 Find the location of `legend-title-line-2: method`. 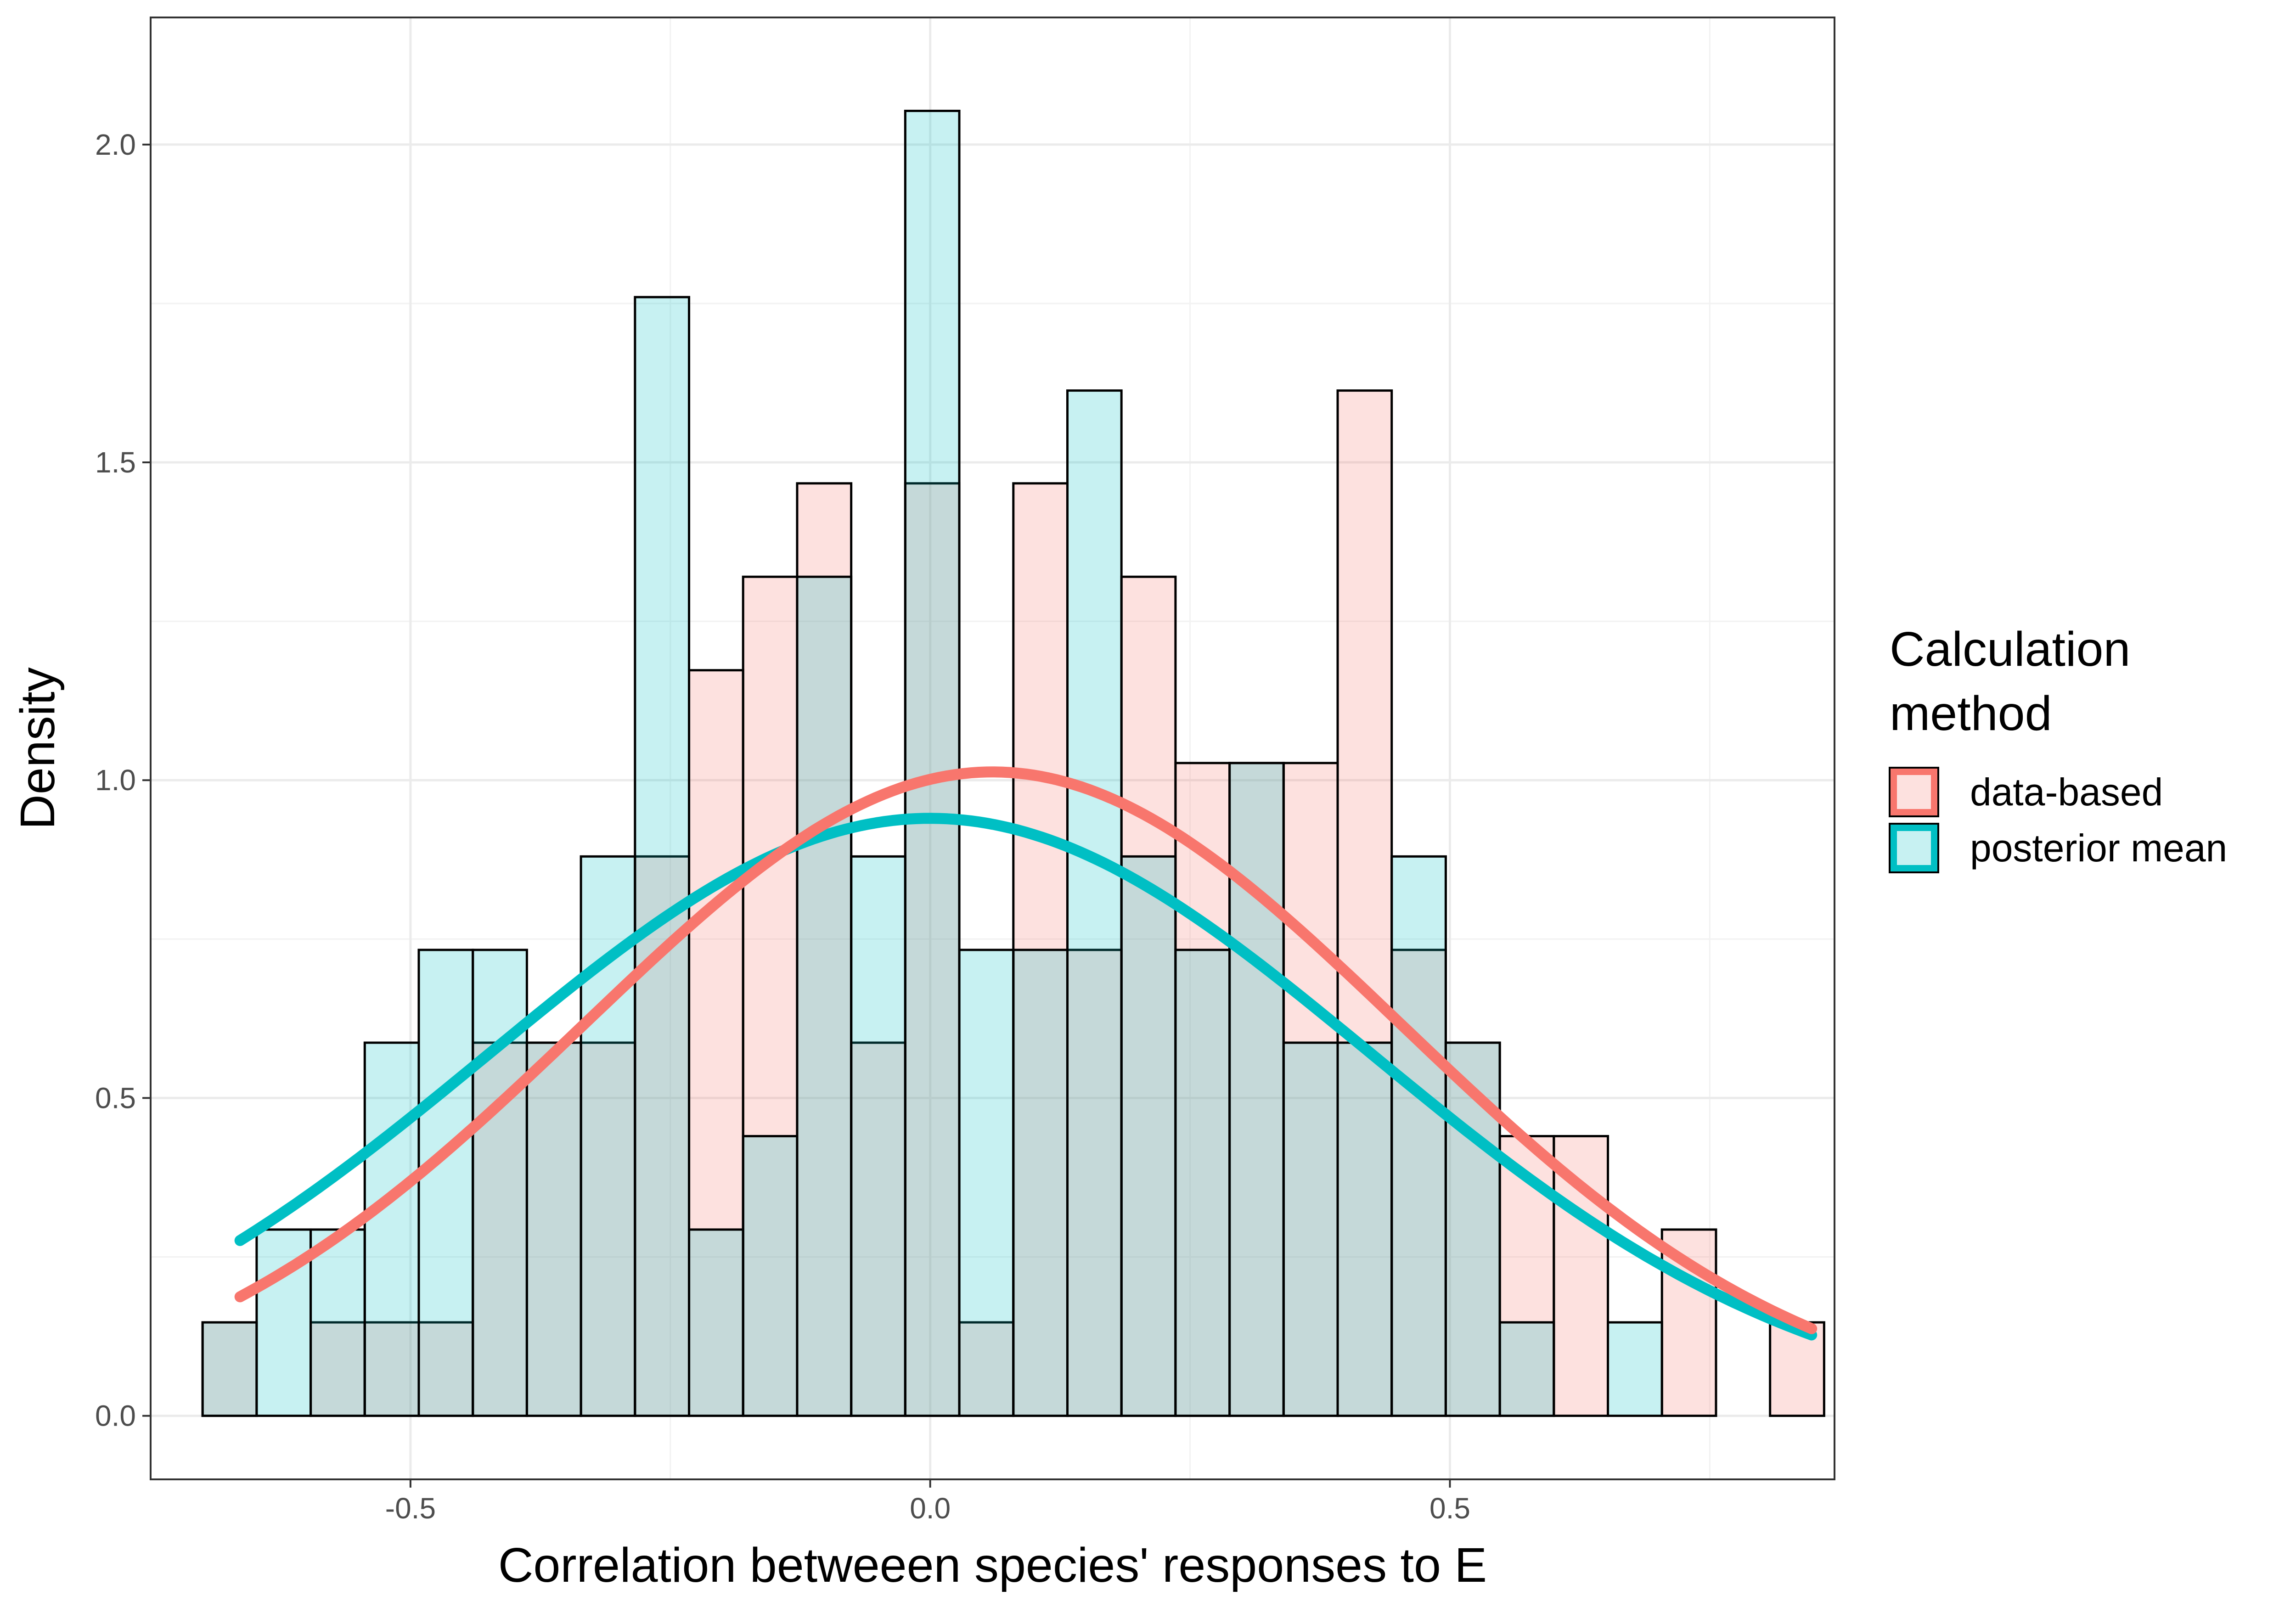

legend-title-line-2: method is located at coordinates (1971, 713).